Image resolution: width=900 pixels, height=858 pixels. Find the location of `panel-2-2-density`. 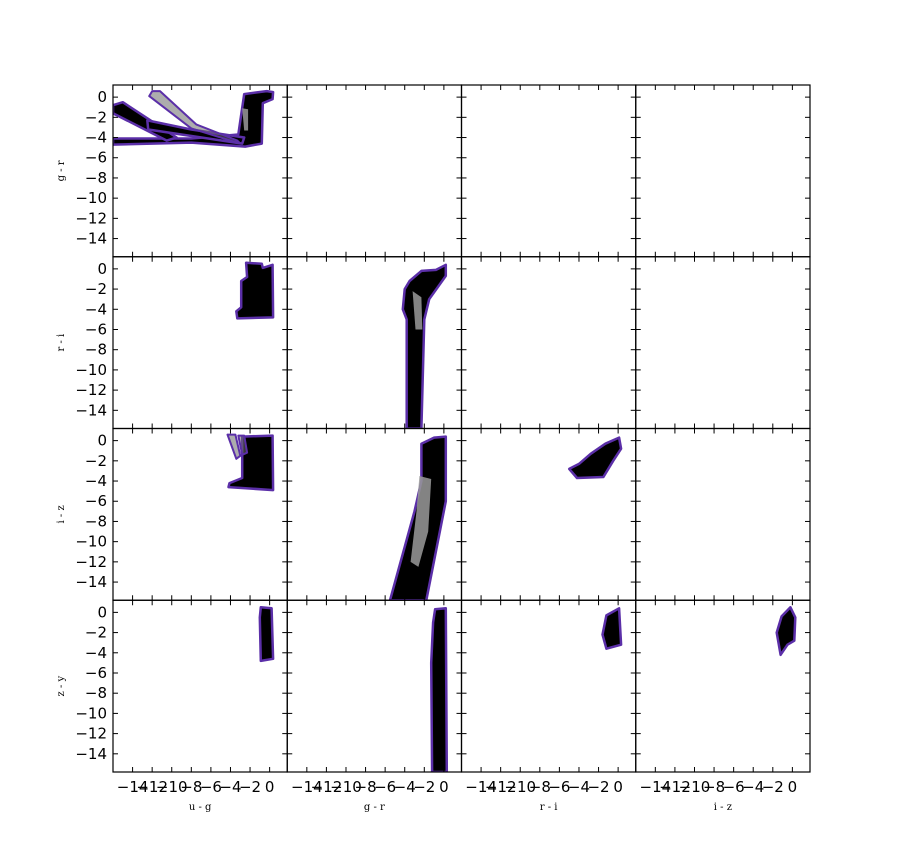

panel-2-2-density is located at coordinates (595, 458).